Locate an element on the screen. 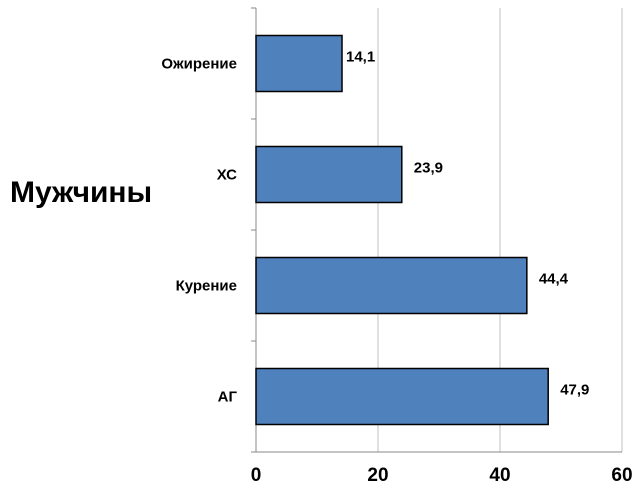 The width and height of the screenshot is (635, 486). category-label: Курение is located at coordinates (206, 286).